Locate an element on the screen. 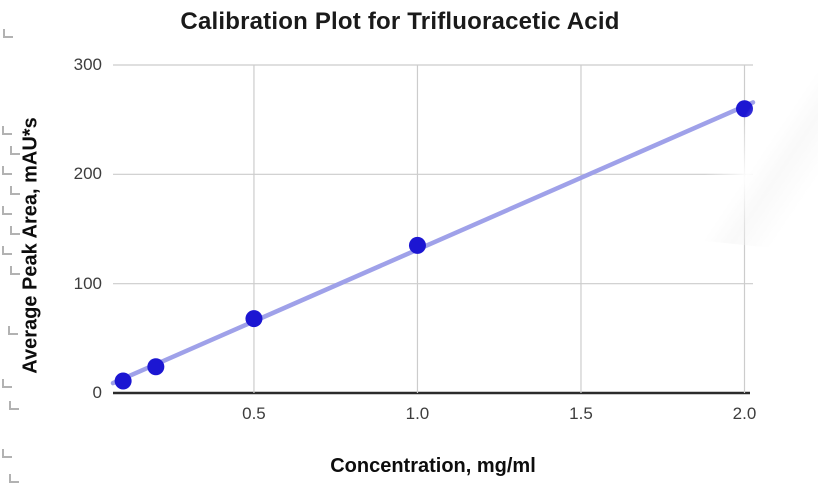 This screenshot has height=488, width=818. x-tick-label: 0.5 is located at coordinates (254, 413).